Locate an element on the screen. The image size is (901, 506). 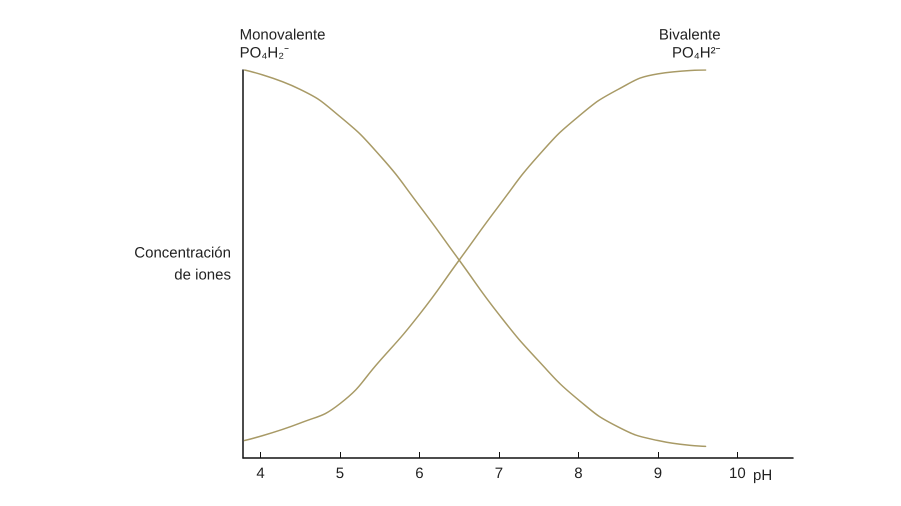
x-tick-label: 4 is located at coordinates (260, 473).